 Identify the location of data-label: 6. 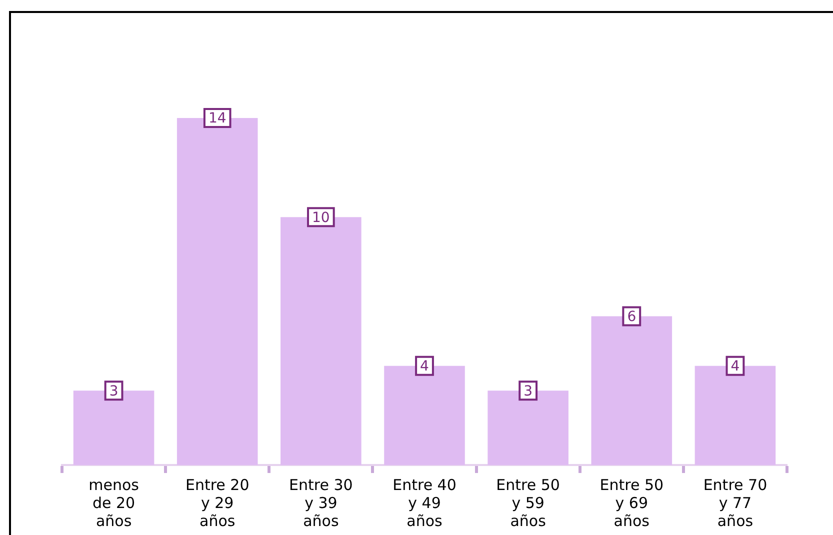
(631, 316).